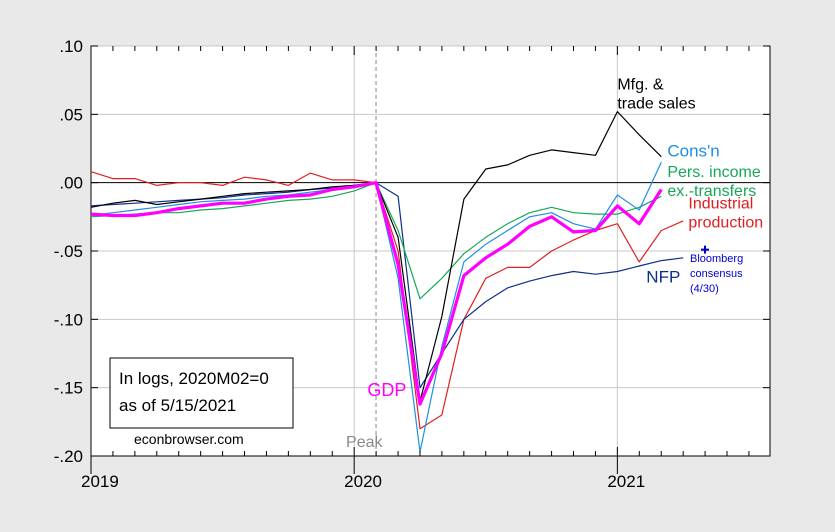 This screenshot has height=532, width=835. Describe the element at coordinates (716, 259) in the screenshot. I see `bloomberg-label: Bloomberg` at that location.